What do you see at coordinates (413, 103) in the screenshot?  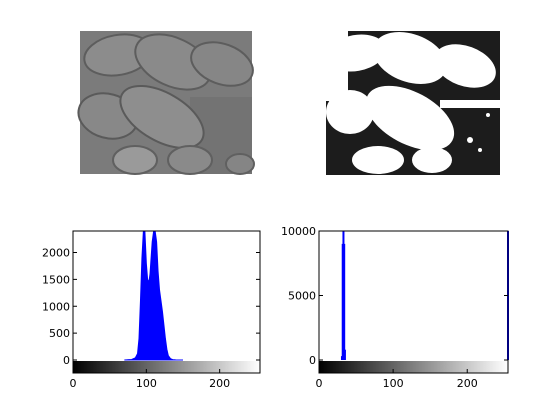 I see `thresholded-binary-image` at bounding box center [413, 103].